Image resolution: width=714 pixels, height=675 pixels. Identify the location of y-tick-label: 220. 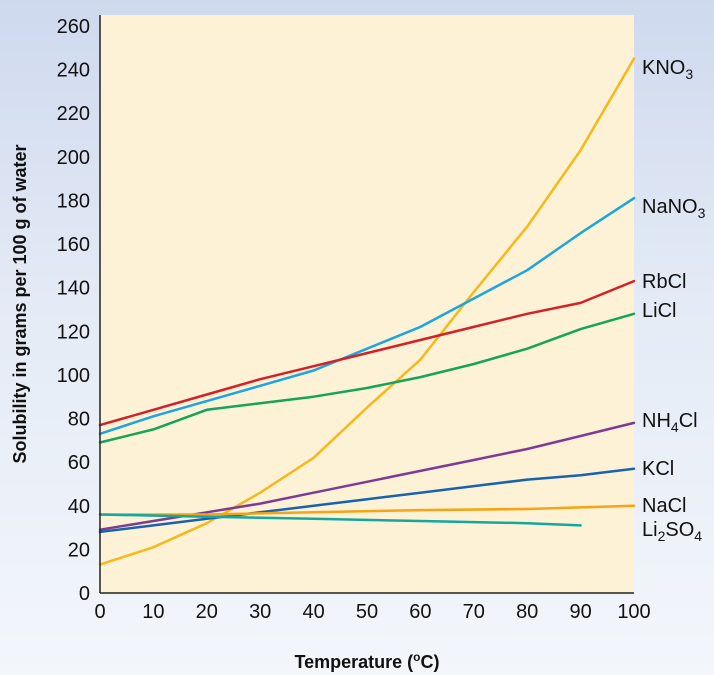
(73, 114).